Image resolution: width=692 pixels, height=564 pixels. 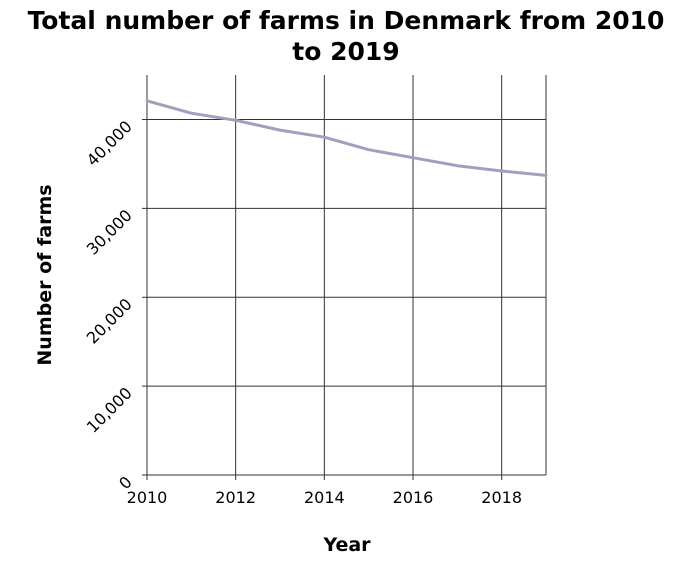 What do you see at coordinates (109, 232) in the screenshot?
I see `y-tick-label-30000: 30,000` at bounding box center [109, 232].